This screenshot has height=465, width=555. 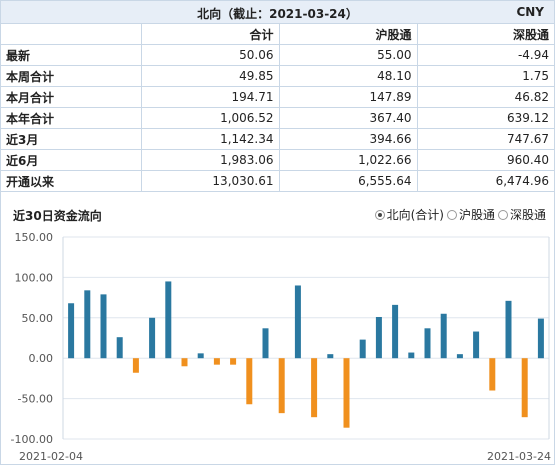 I want to click on table-cell: 6,555.64, so click(x=348, y=181).